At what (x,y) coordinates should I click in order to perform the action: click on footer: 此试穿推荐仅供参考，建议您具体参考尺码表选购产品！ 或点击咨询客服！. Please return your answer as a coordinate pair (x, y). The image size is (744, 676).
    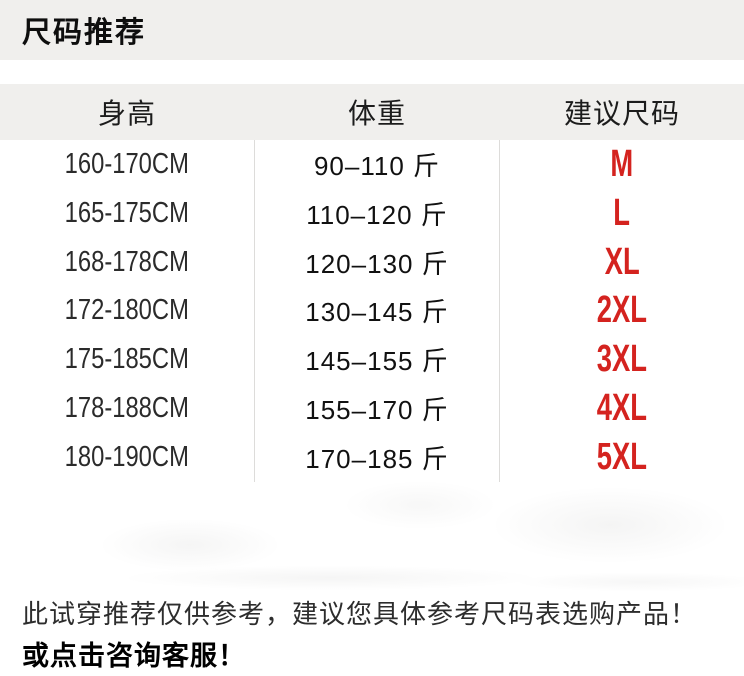
    Looking at the image, I should click on (372, 635).